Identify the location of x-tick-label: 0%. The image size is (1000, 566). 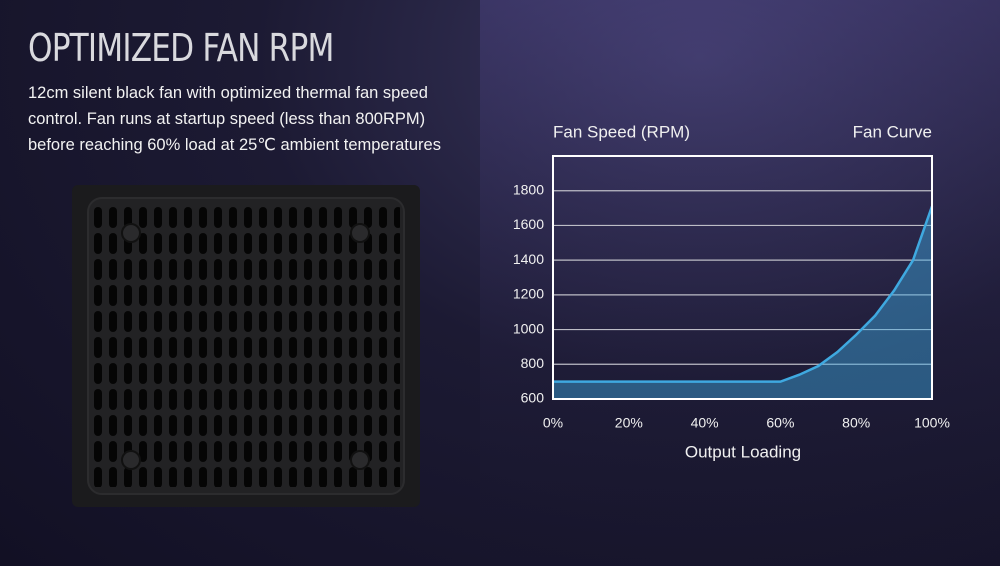
(553, 423).